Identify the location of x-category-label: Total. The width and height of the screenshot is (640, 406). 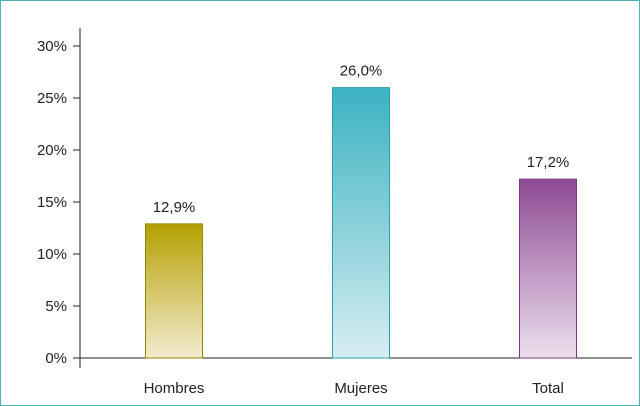
(548, 388).